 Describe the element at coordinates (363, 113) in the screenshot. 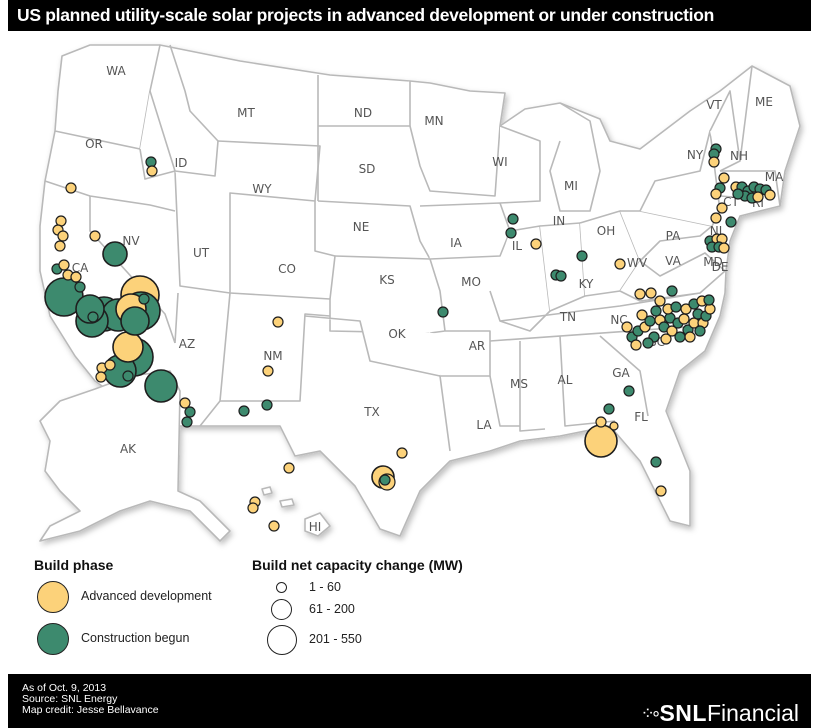

I see `state-label-nd: ND` at that location.